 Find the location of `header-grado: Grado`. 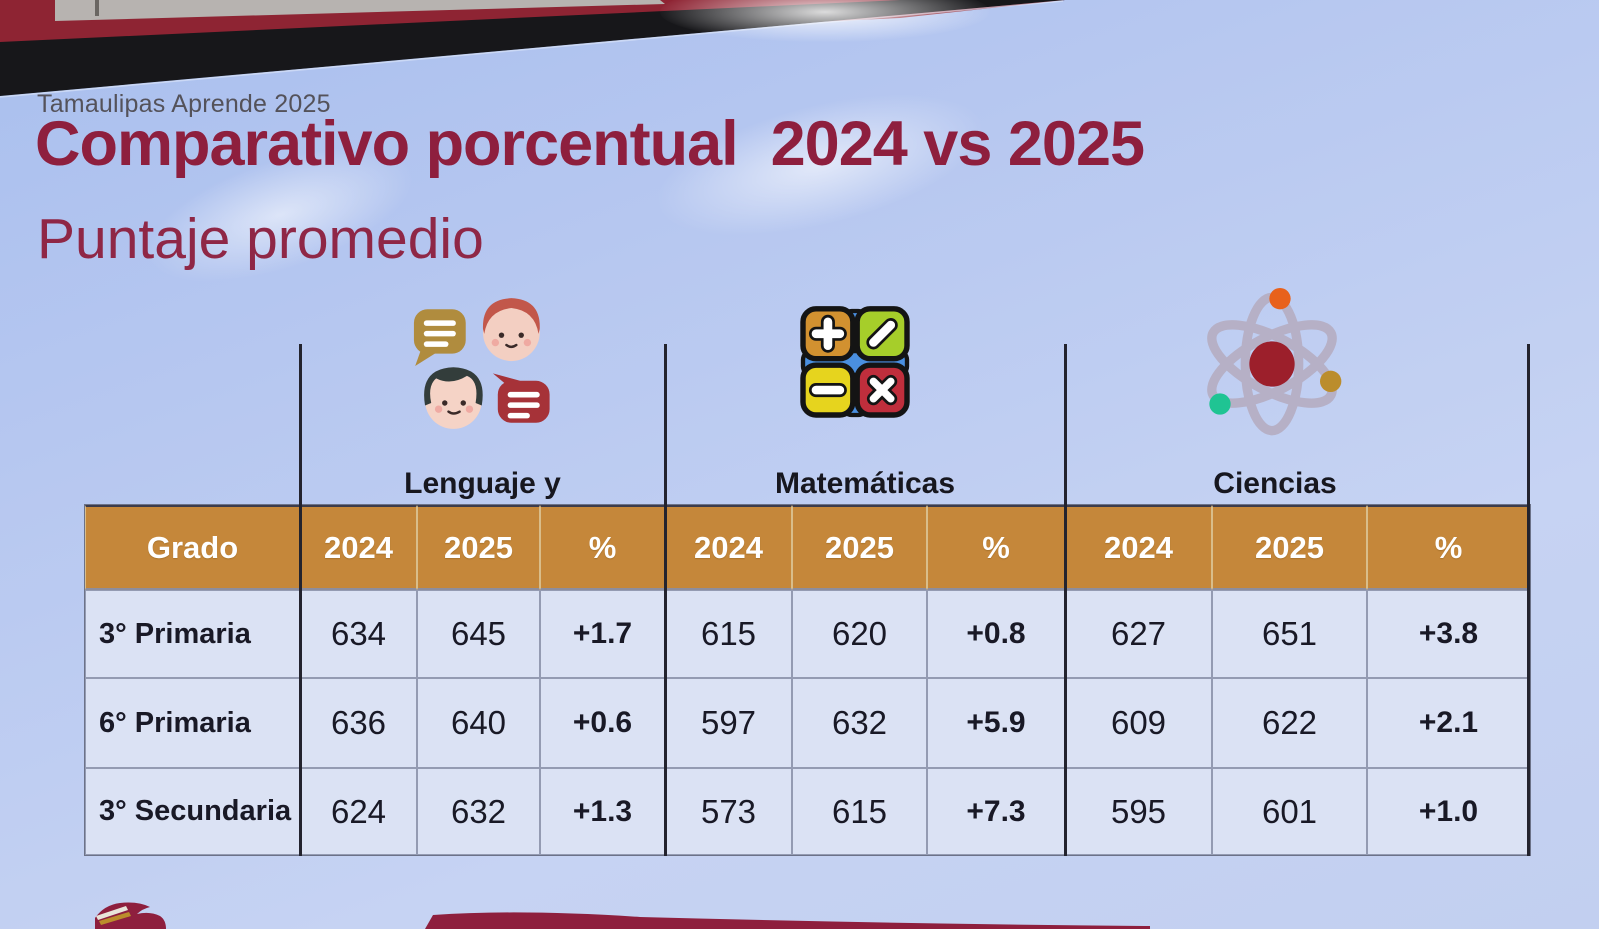

header-grado: Grado is located at coordinates (192, 547).